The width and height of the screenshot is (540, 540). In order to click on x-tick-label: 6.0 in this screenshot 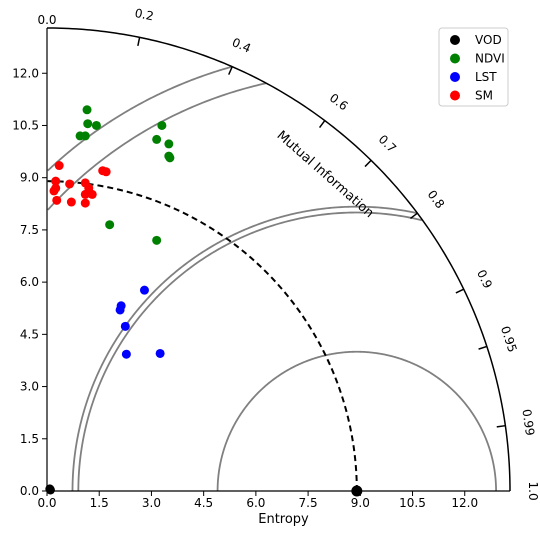, I will do `click(255, 503)`.